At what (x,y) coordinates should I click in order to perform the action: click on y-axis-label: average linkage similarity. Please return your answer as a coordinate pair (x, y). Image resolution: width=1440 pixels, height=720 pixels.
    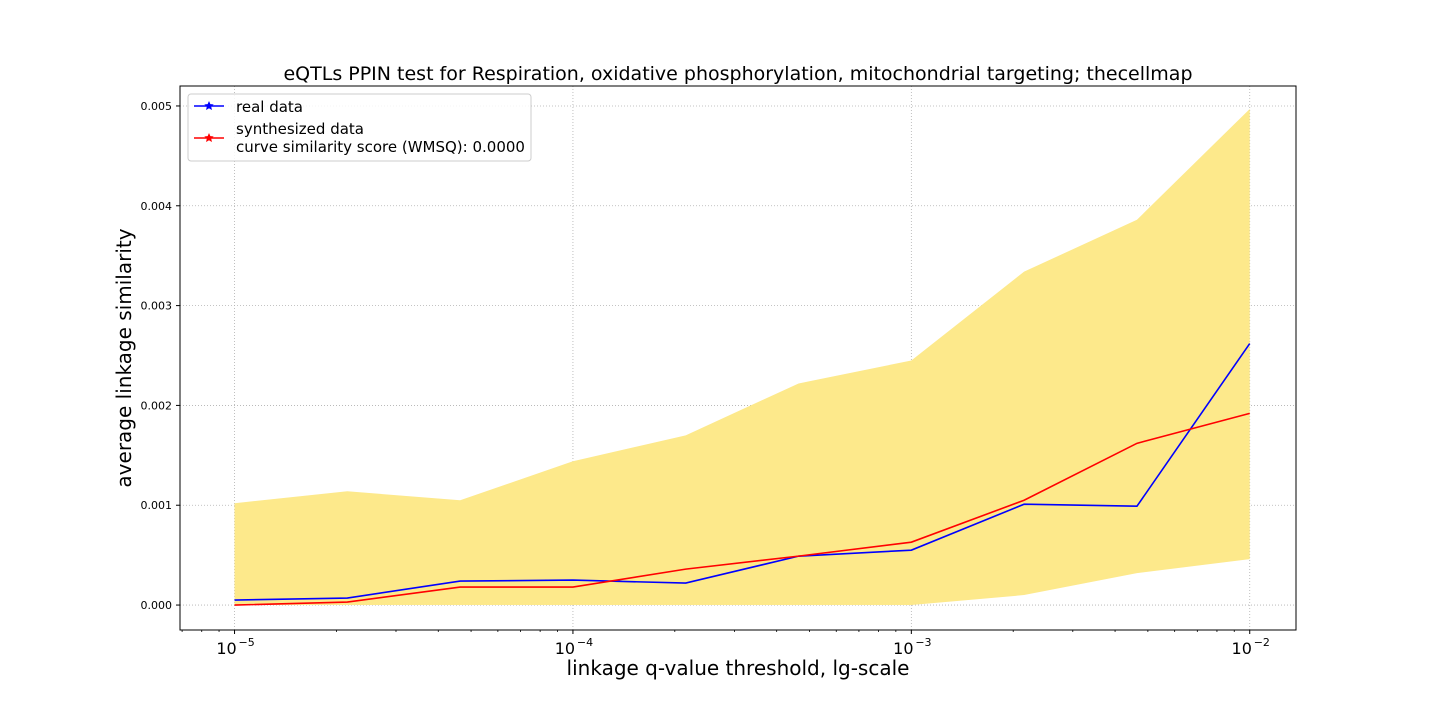
    Looking at the image, I should click on (124, 357).